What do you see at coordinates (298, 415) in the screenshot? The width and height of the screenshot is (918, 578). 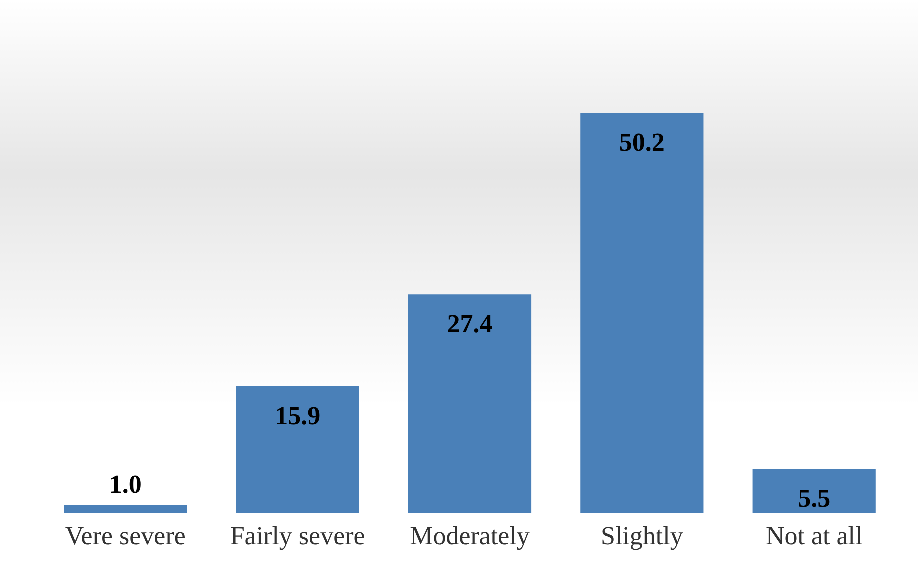 I see `data-label: 15.9` at bounding box center [298, 415].